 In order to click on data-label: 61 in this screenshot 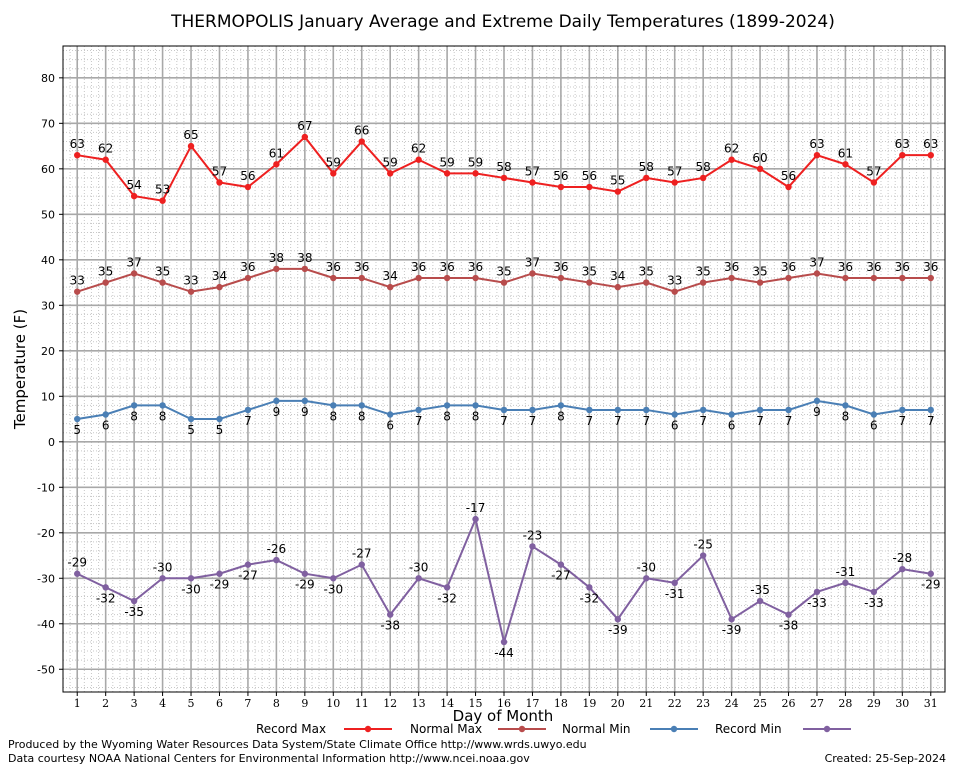, I will do `click(845, 153)`.